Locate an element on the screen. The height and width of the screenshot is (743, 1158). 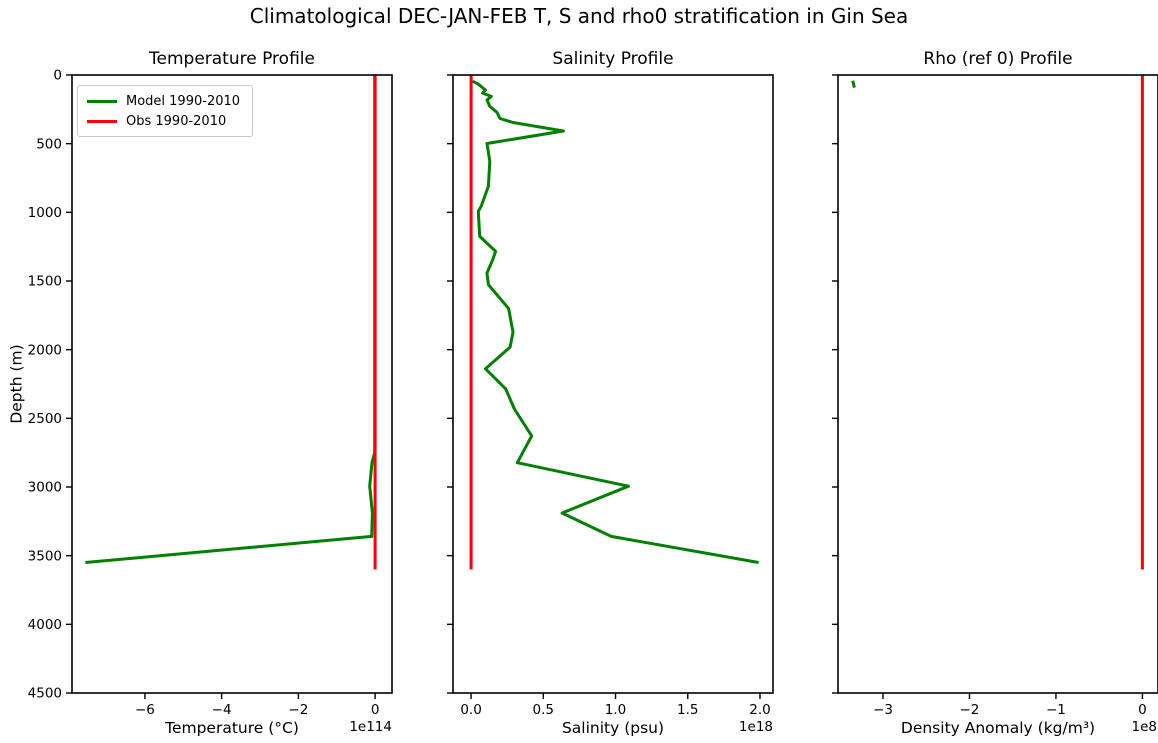
x-offset-text-rho0: 1e8 is located at coordinates (1144, 727).